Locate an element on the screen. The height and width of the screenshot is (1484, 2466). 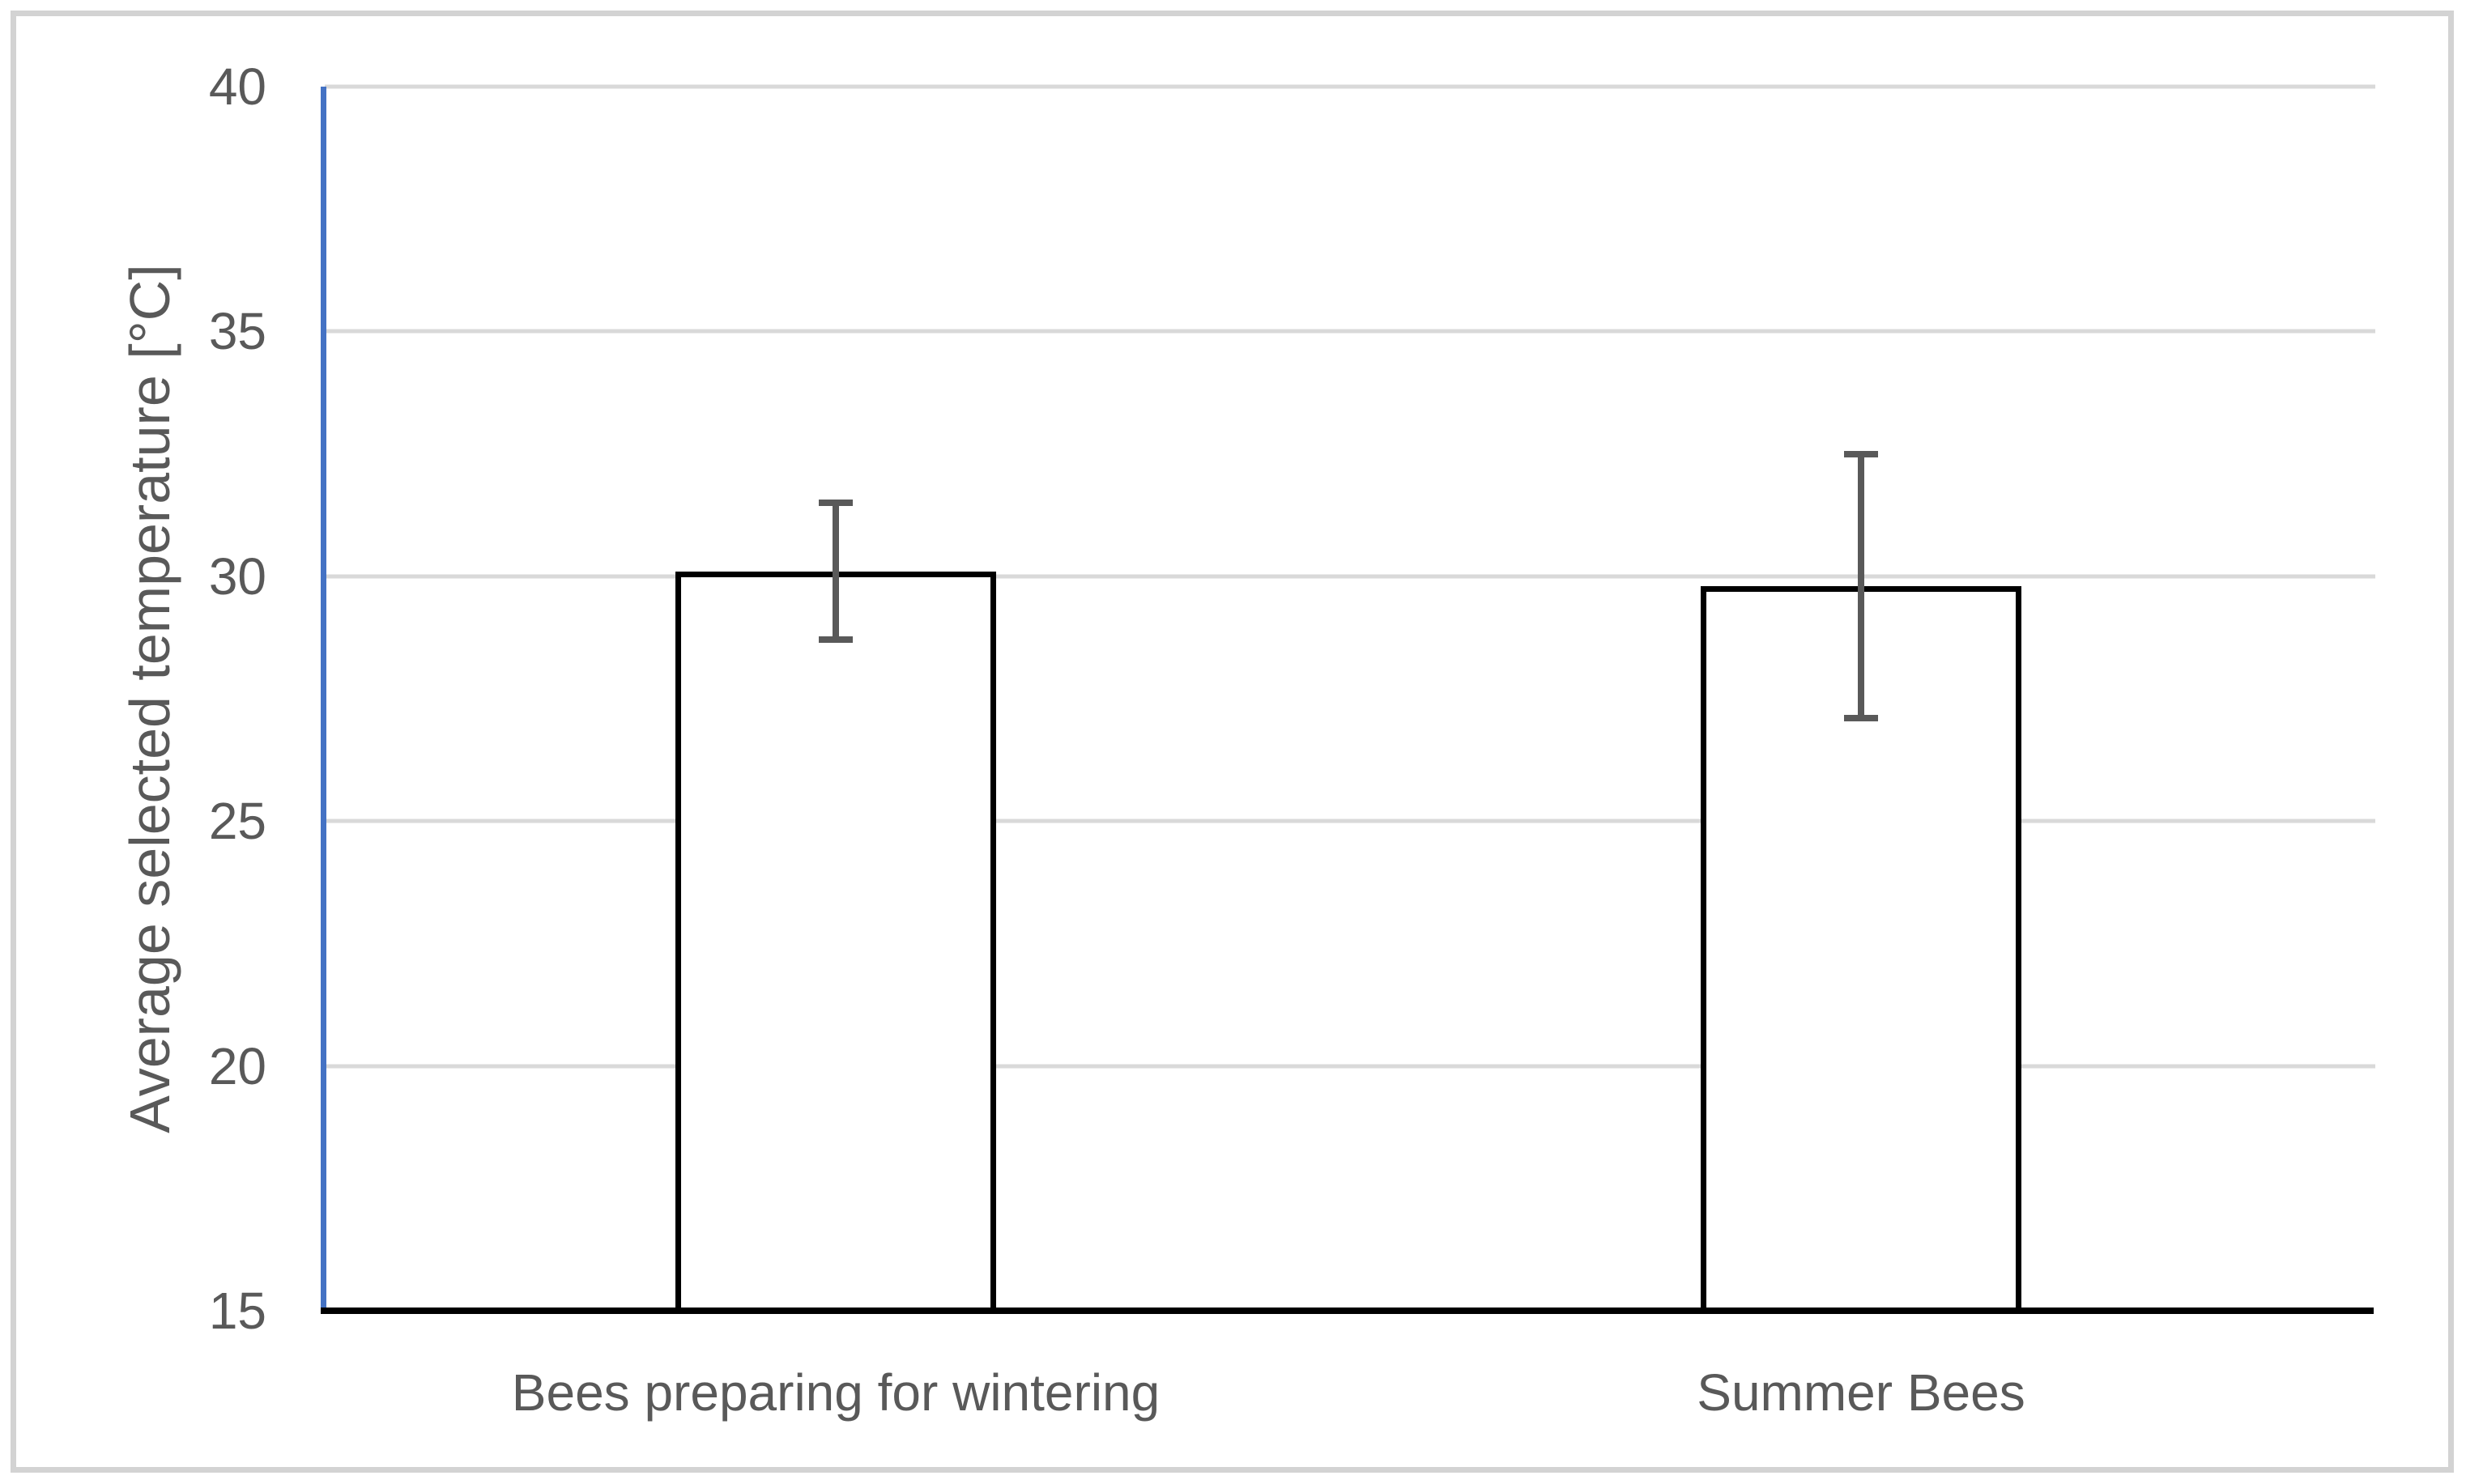
y-tick-label-15: 15 is located at coordinates (237, 1311).